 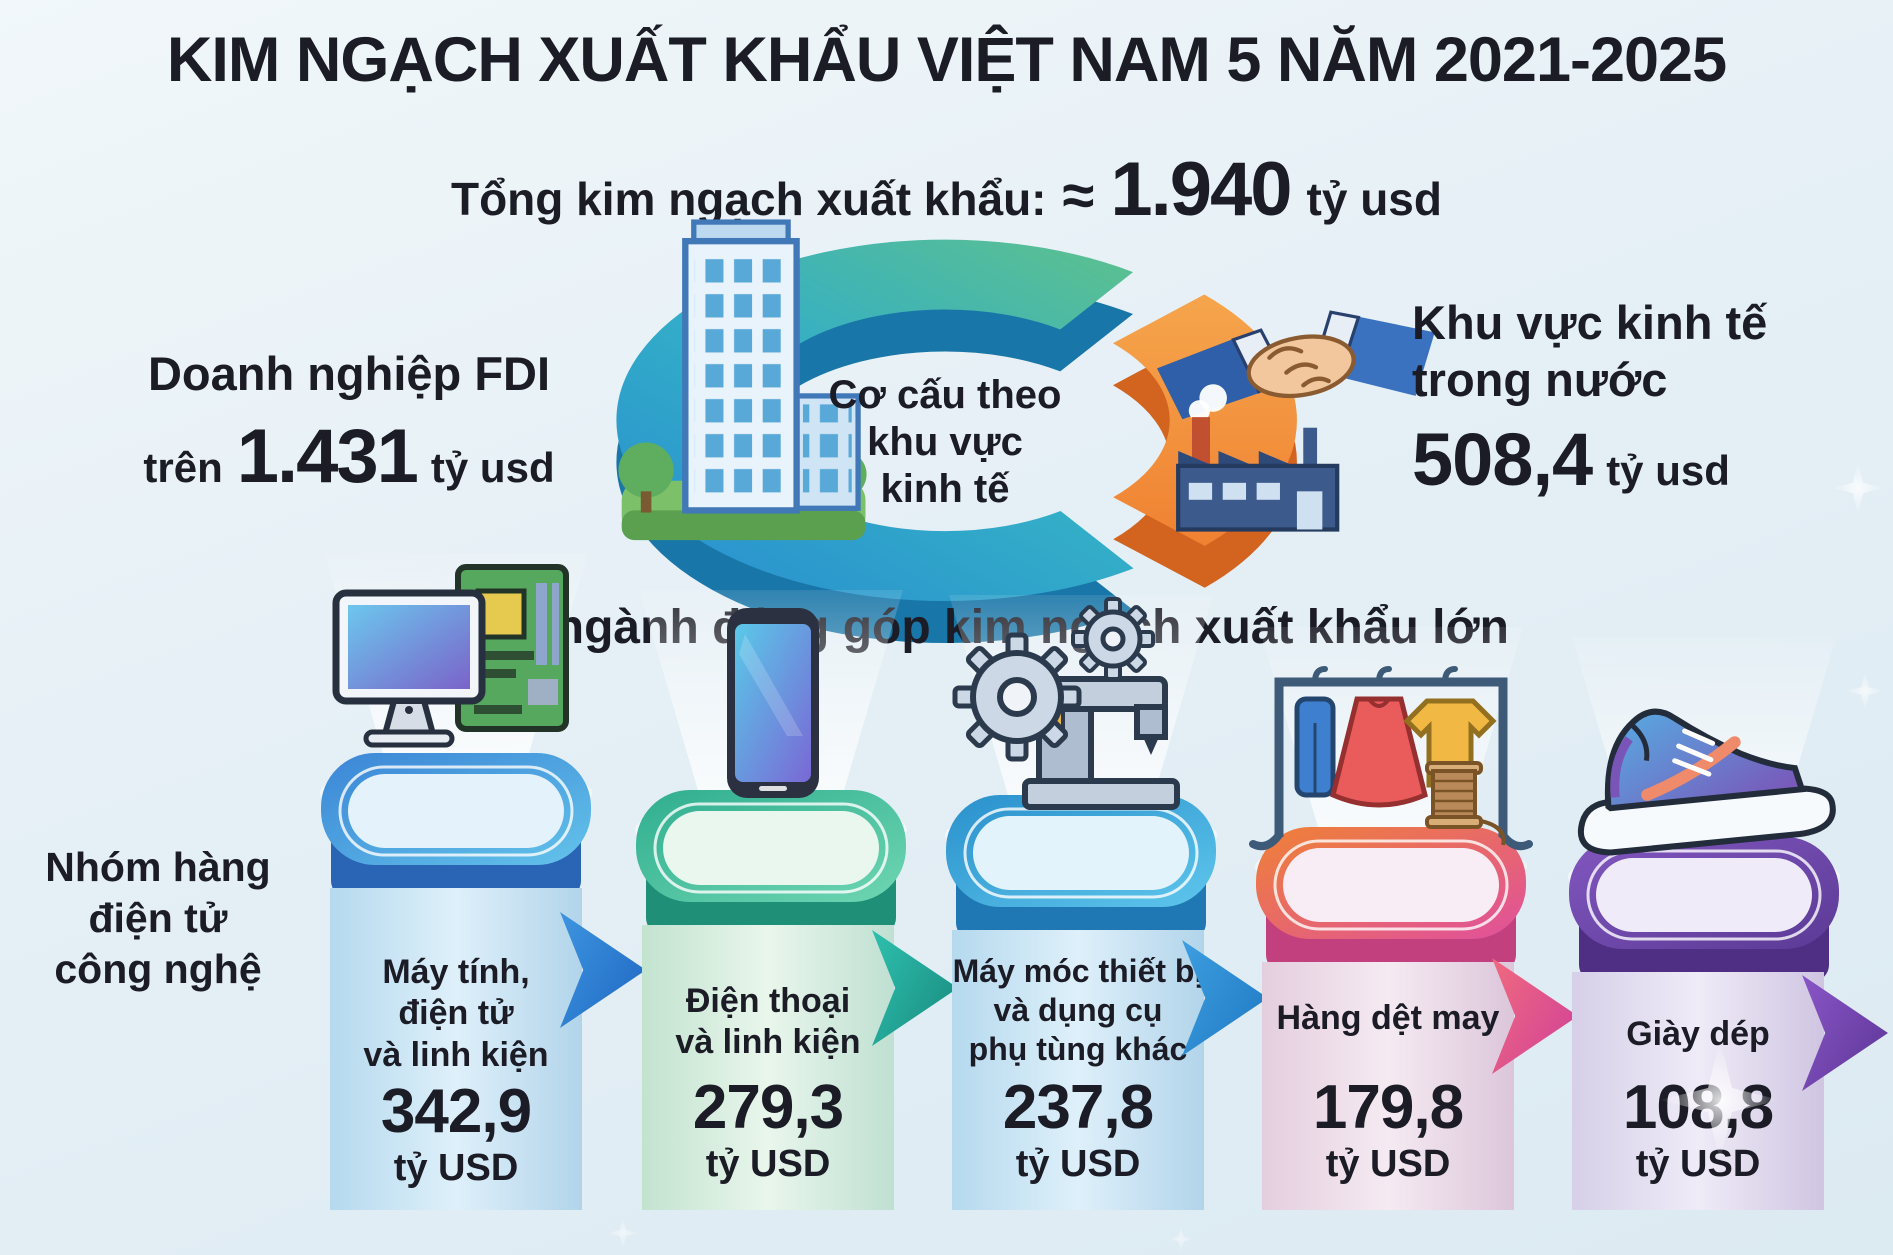 I want to click on donut-domestic-segment, so click(x=968, y=420).